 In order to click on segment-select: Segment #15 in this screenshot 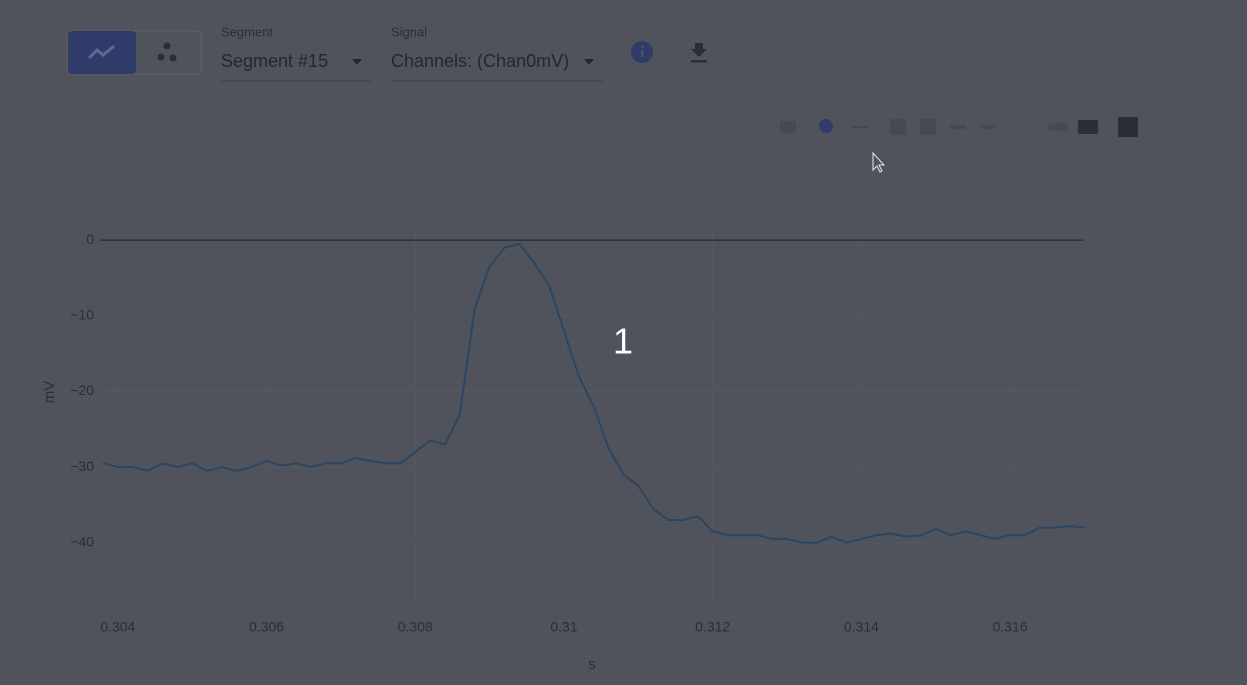, I will do `click(274, 61)`.